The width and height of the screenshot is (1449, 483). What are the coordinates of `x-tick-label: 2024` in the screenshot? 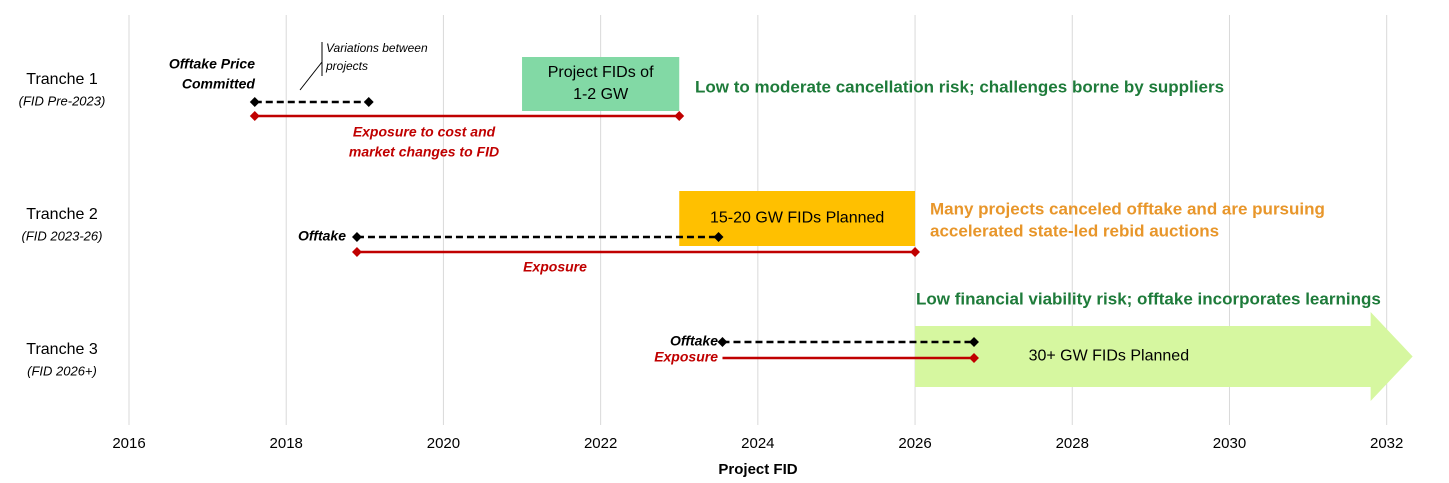 It's located at (757, 443).